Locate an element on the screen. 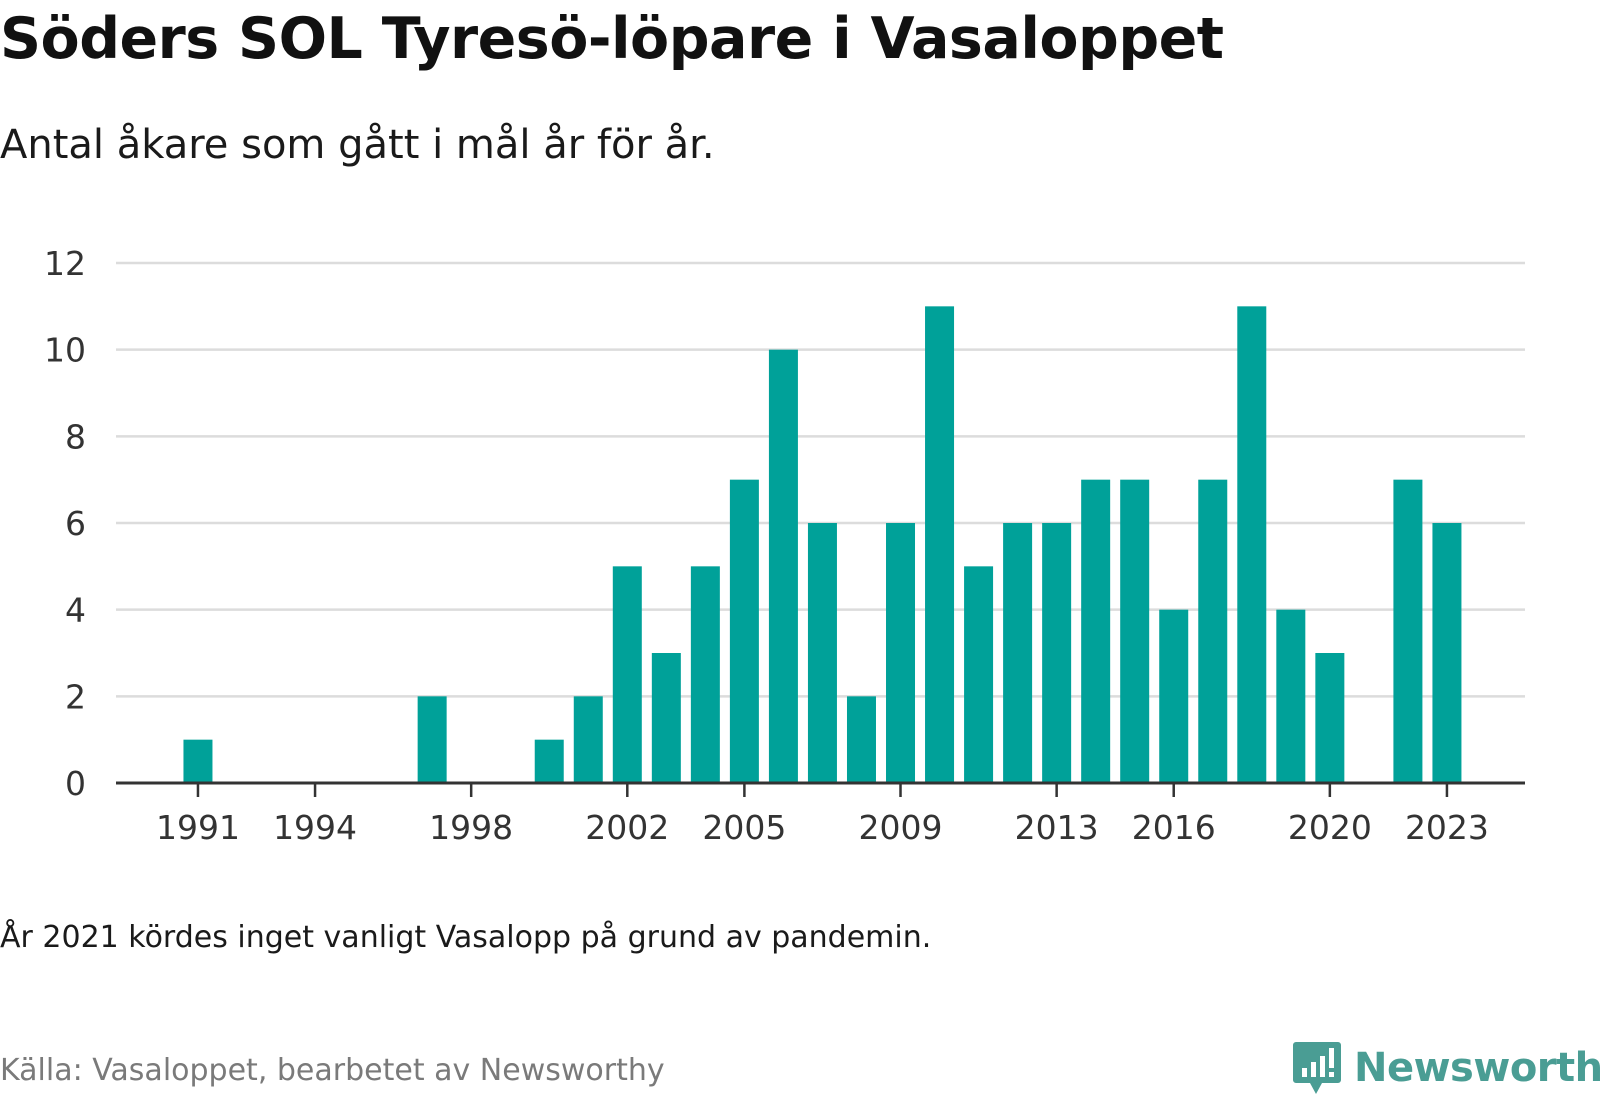 This screenshot has width=1600, height=1100. brand: Newsworthy is located at coordinates (1446, 1068).